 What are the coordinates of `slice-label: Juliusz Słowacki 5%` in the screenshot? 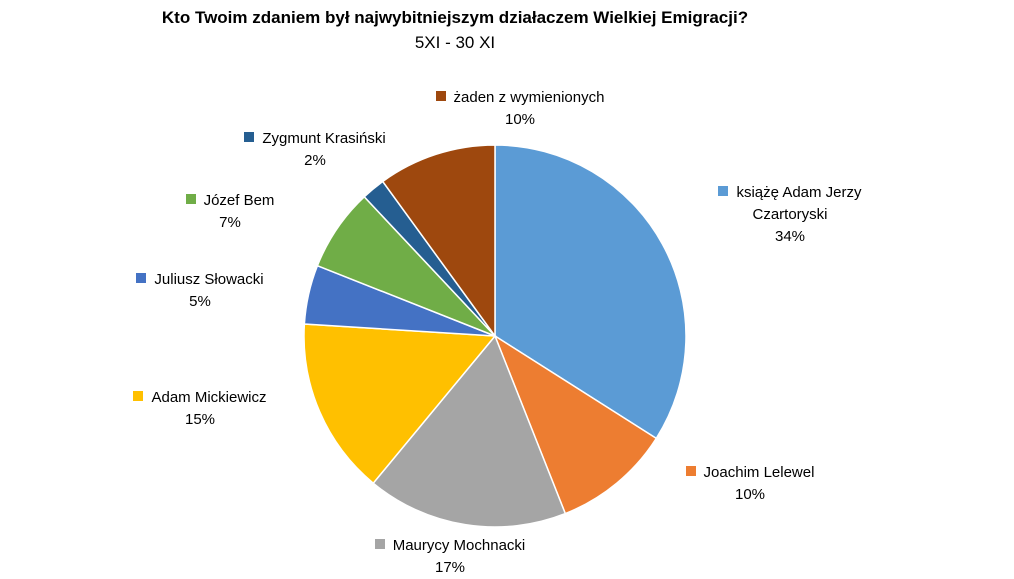 It's located at (200, 291).